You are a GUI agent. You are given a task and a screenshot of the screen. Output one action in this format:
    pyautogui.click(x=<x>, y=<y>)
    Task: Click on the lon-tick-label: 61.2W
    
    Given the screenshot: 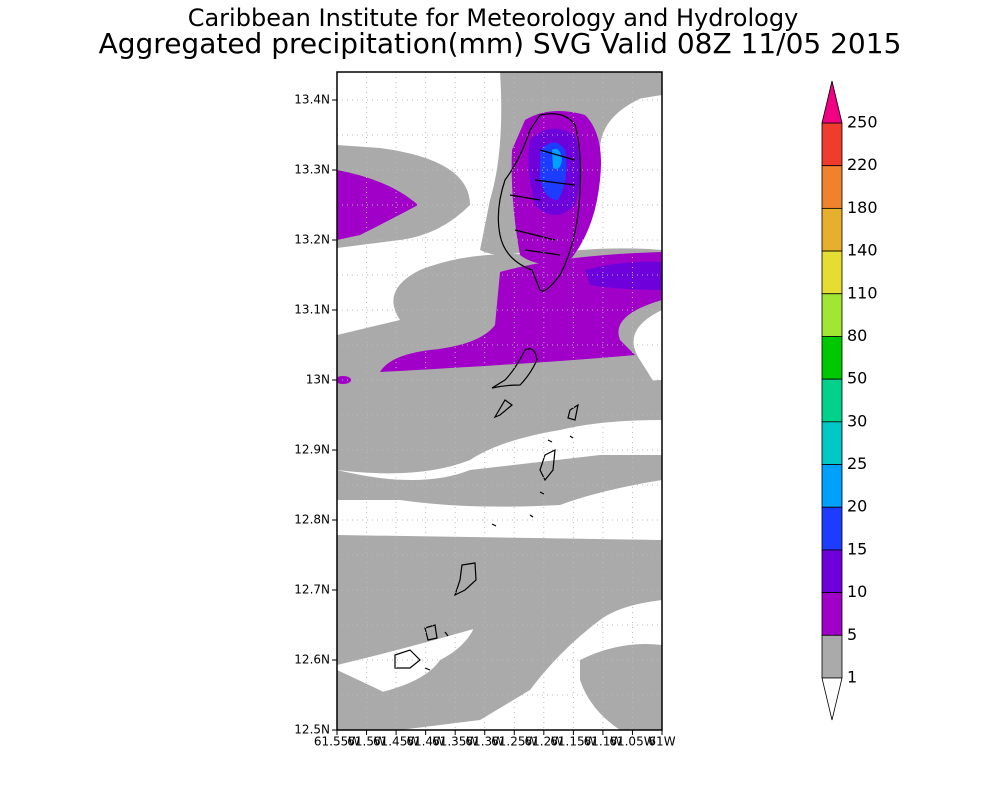 What is the action you would take?
    pyautogui.click(x=544, y=742)
    